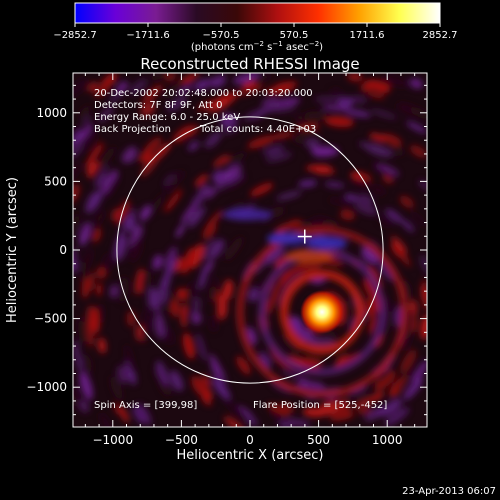 This screenshot has width=500, height=500. What do you see at coordinates (46, 250) in the screenshot?
I see `y-axis-tick-labels: −1000 −500 0 500 1000` at bounding box center [46, 250].